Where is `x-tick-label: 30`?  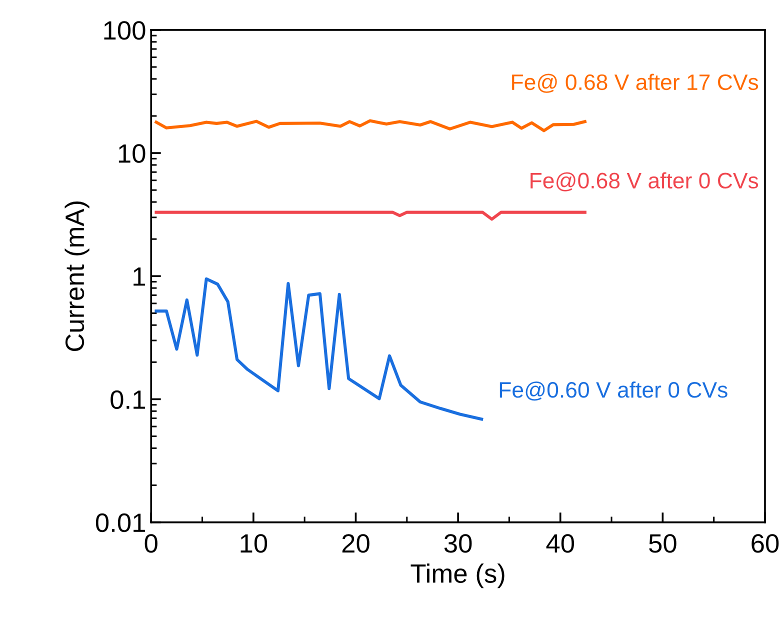 x-tick-label: 30 is located at coordinates (458, 543).